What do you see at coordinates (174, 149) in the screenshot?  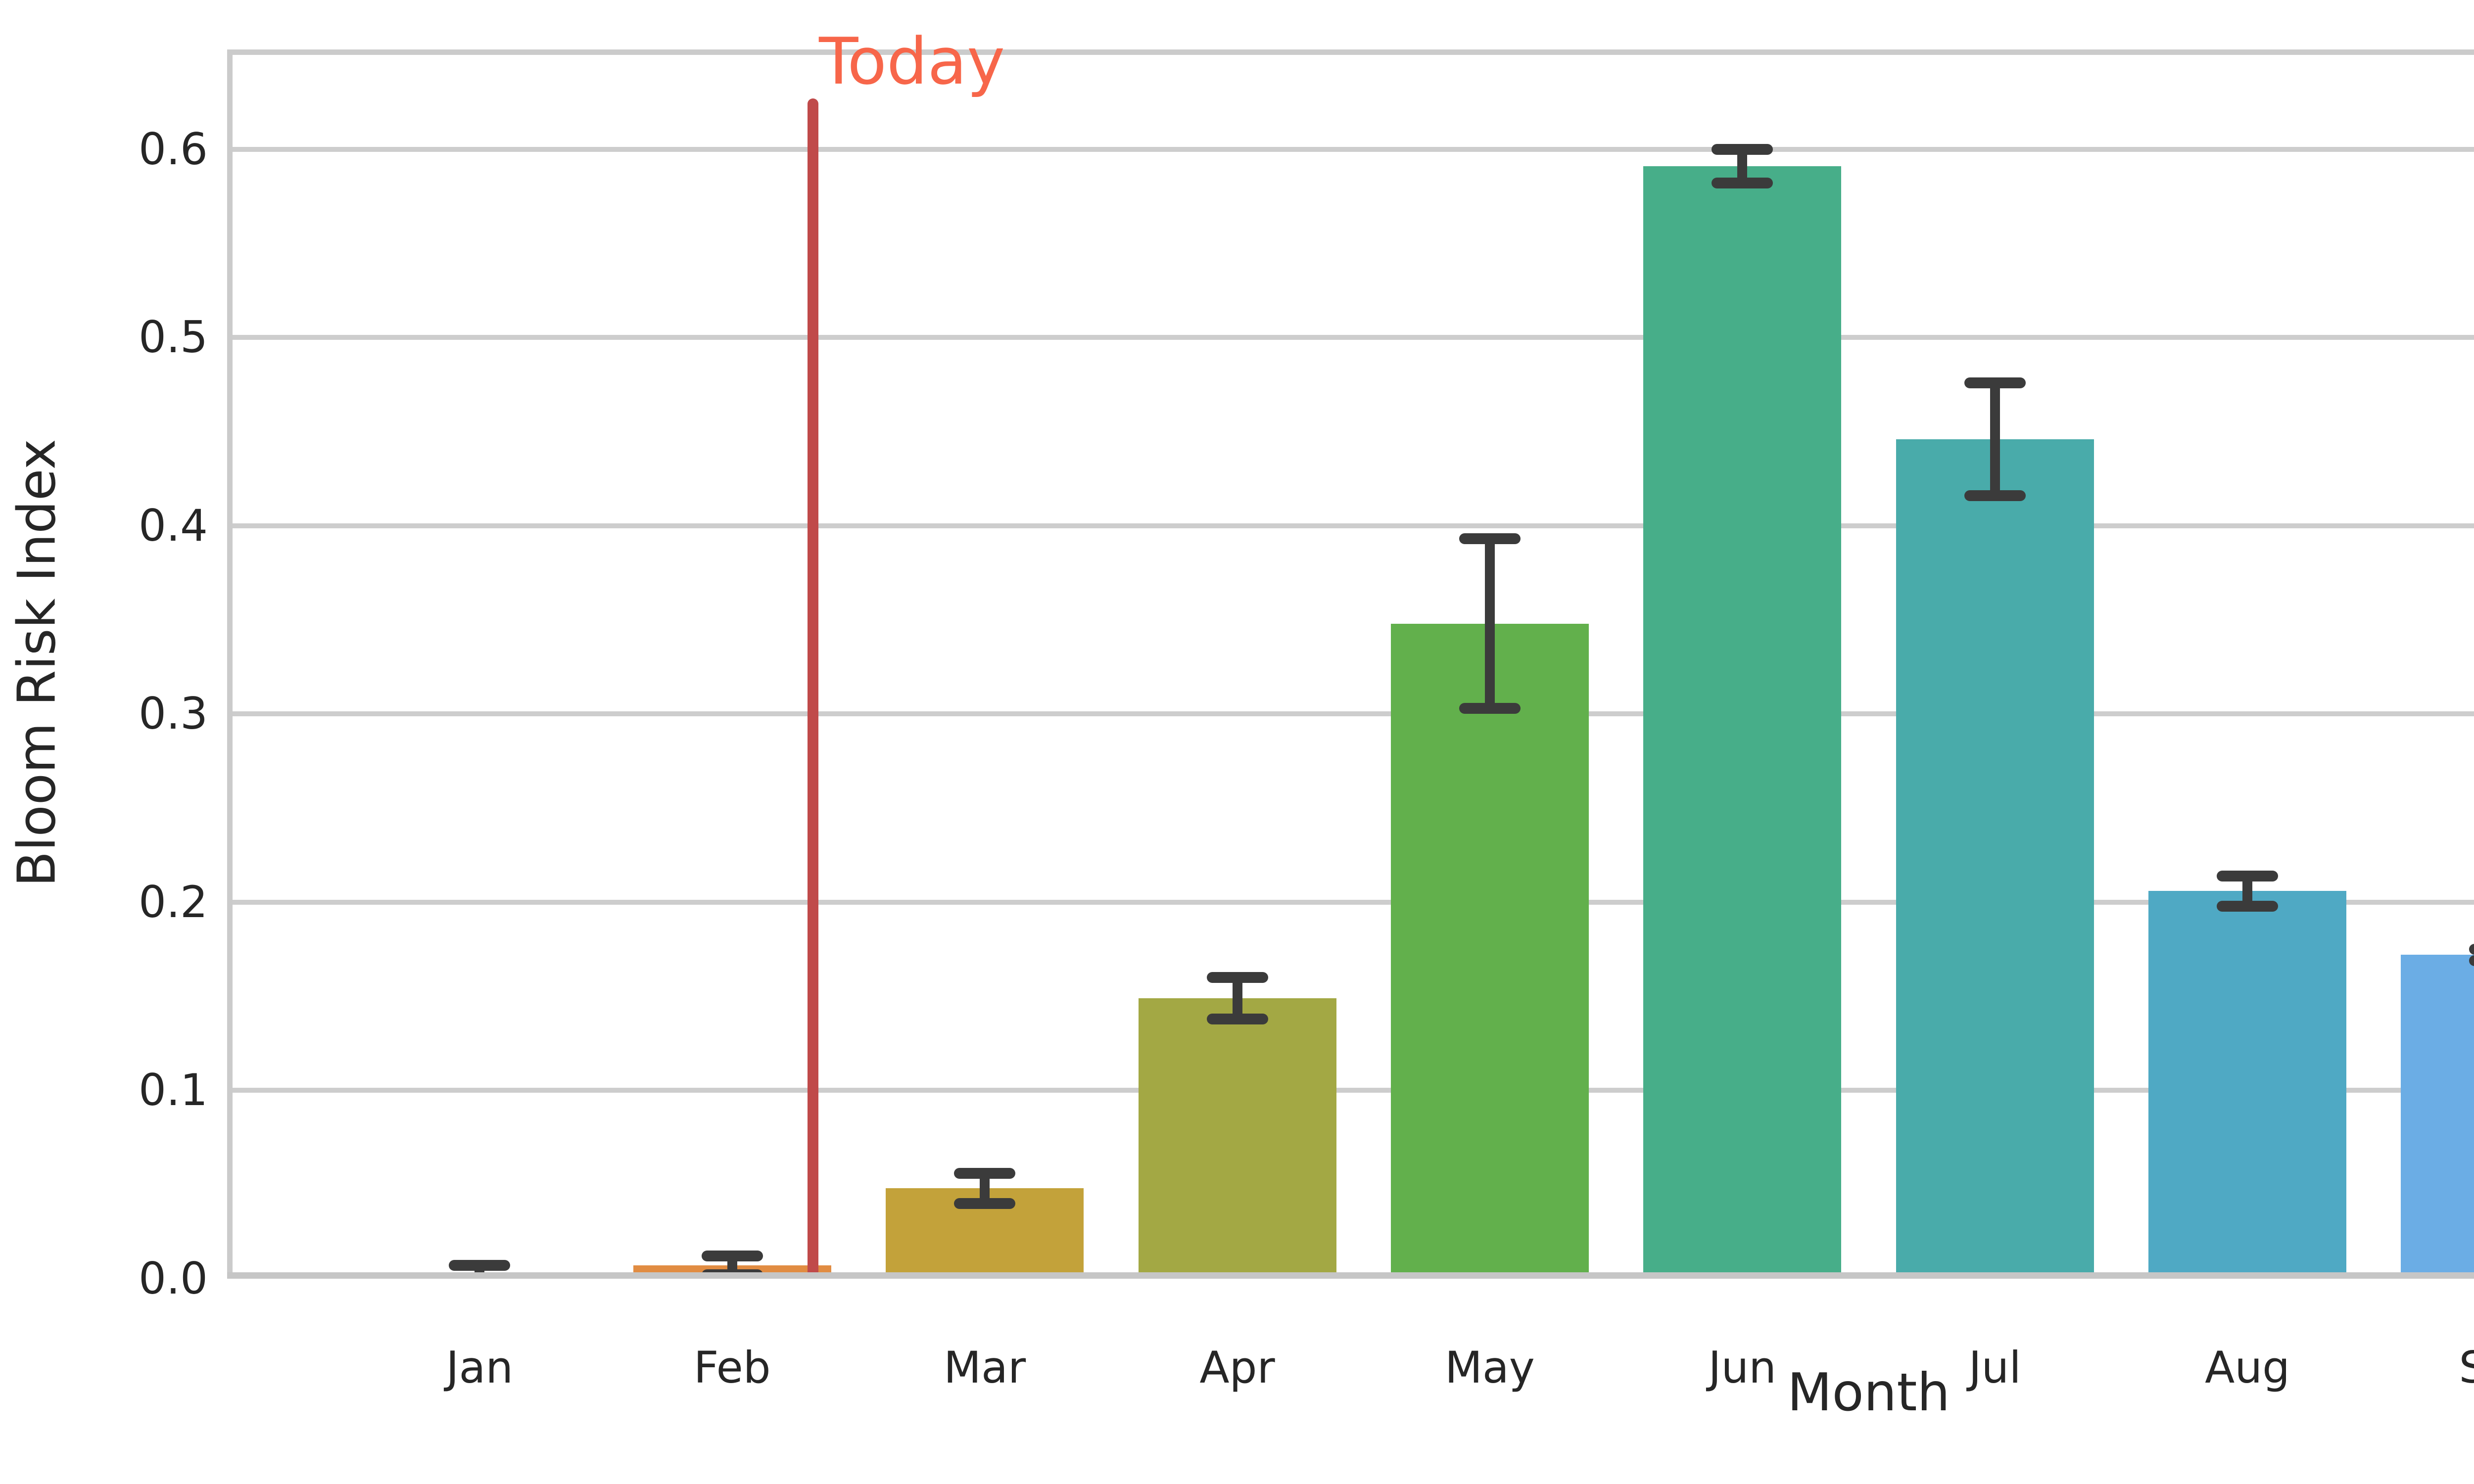 I see `y-tick-0.6: 0.6` at bounding box center [174, 149].